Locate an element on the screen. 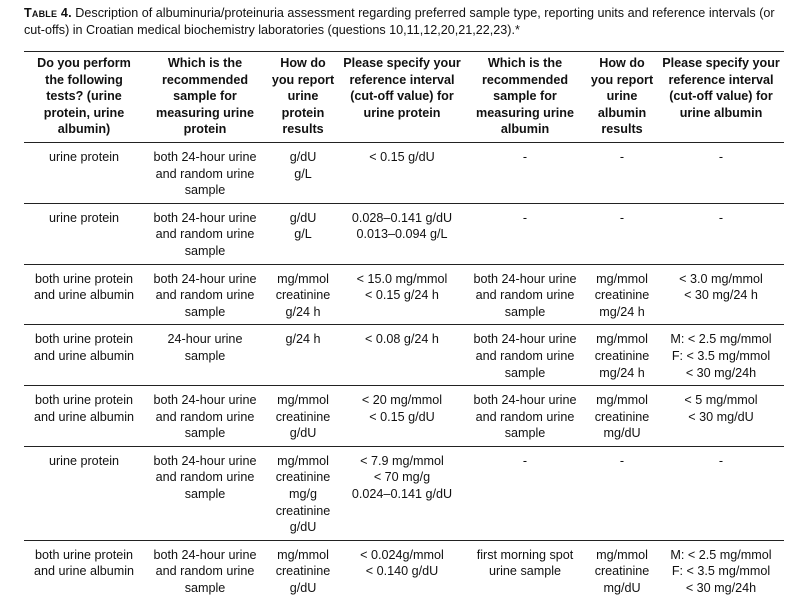 Image resolution: width=802 pixels, height=601 pixels. table-cell: 0.028–0.141 g/dU 0.013–0.094 g/L is located at coordinates (402, 233).